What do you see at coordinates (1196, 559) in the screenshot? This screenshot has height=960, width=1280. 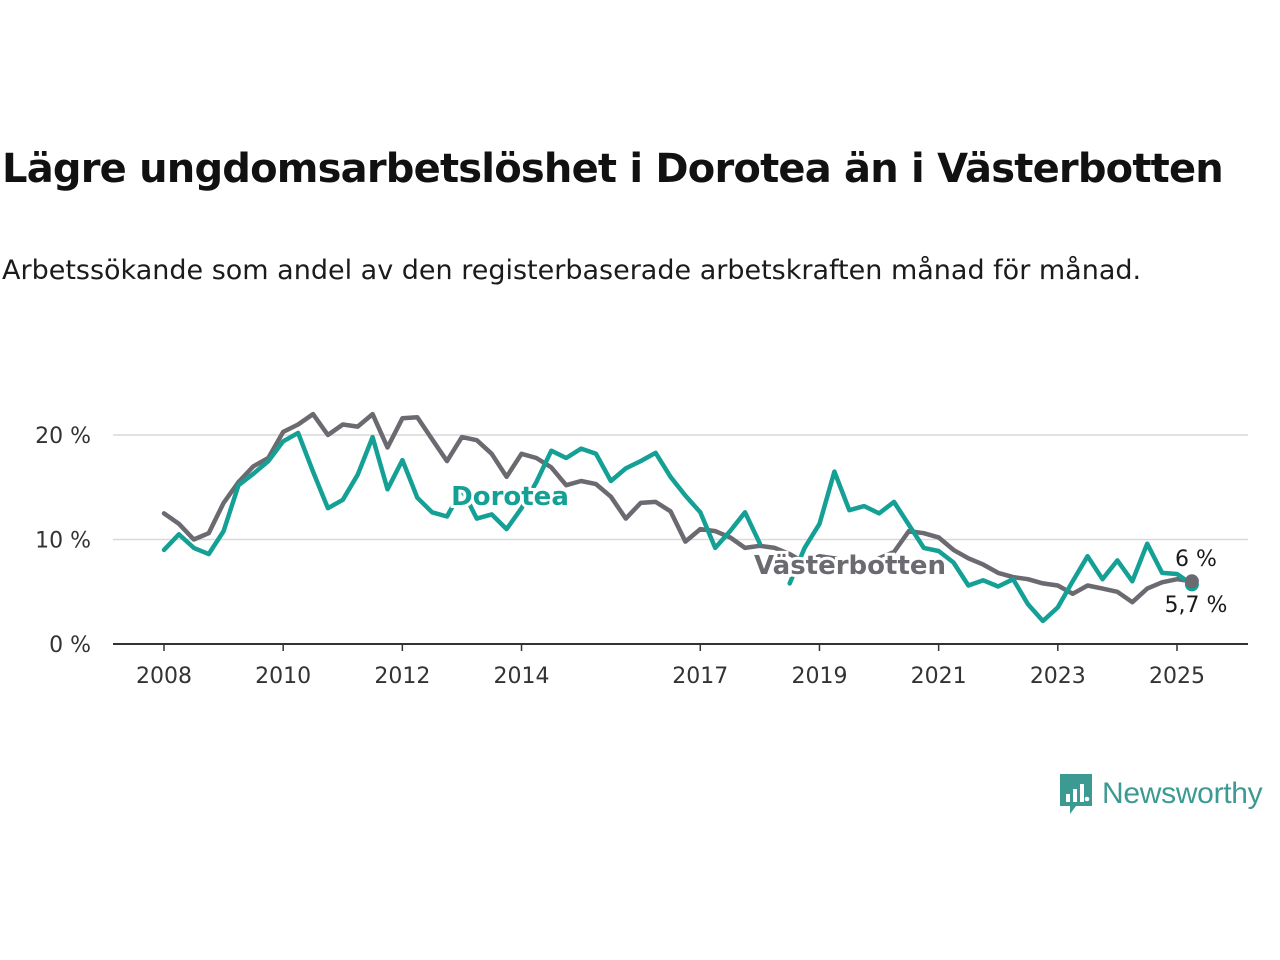 I see `end-label-vasterbotten: 6 %` at bounding box center [1196, 559].